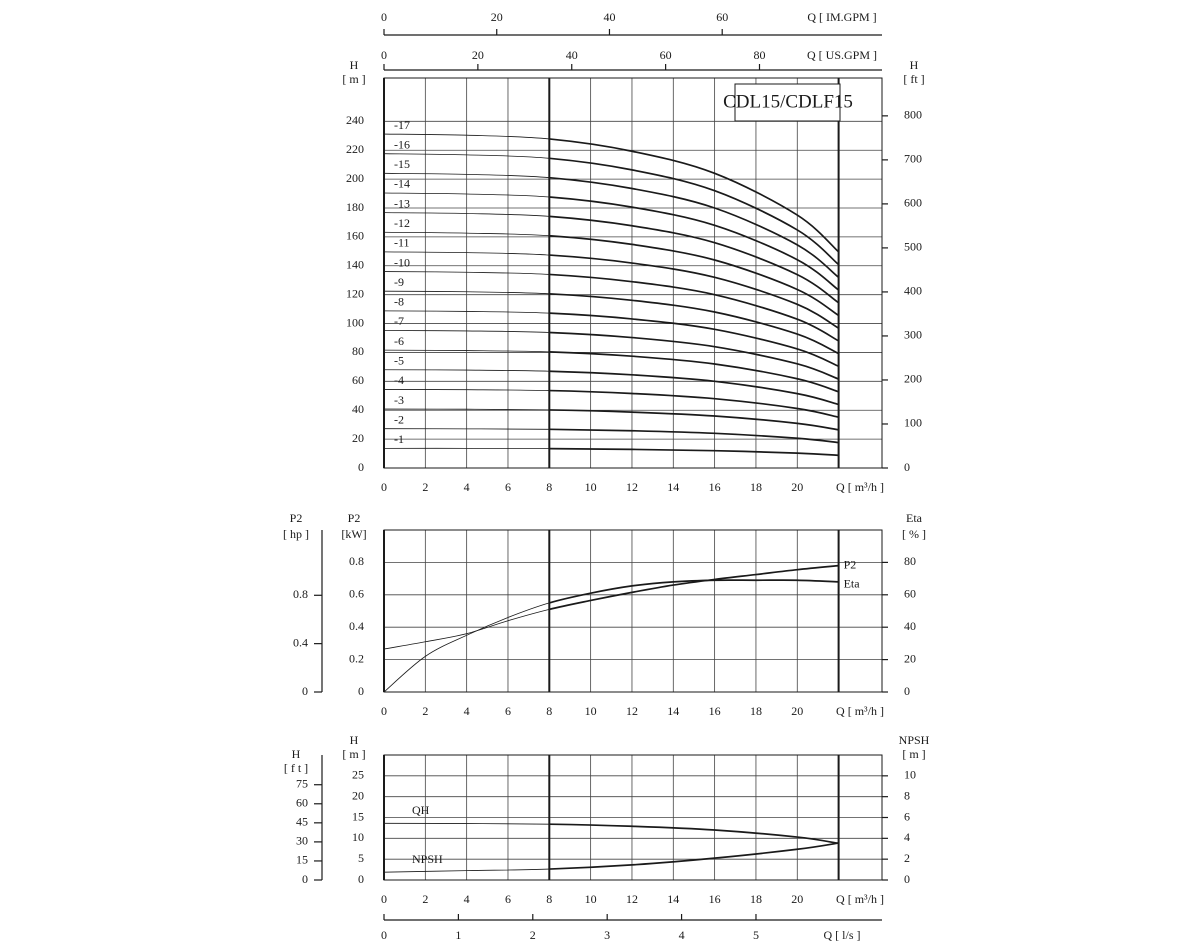 The image size is (1200, 950). What do you see at coordinates (358, 775) in the screenshot?
I see `y-tick-label: 25` at bounding box center [358, 775].